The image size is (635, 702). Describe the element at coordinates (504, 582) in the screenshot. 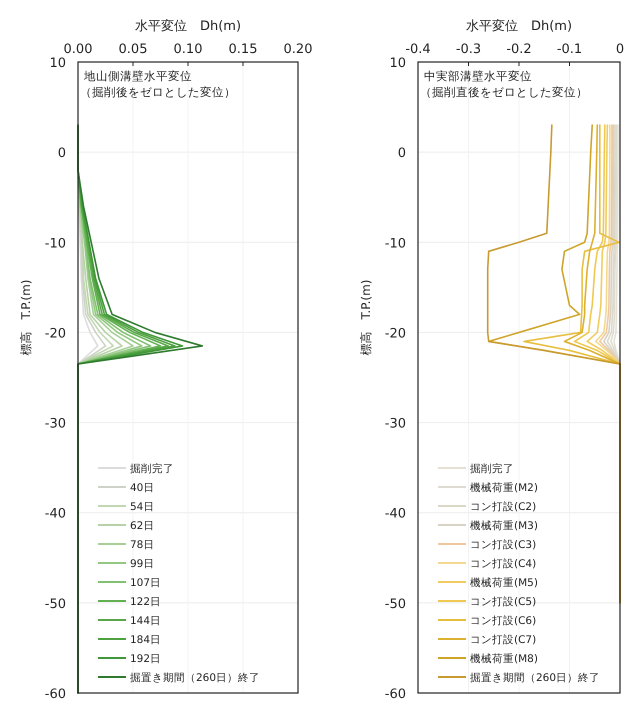

I see `legend-label: 機械荷重(M5)` at that location.